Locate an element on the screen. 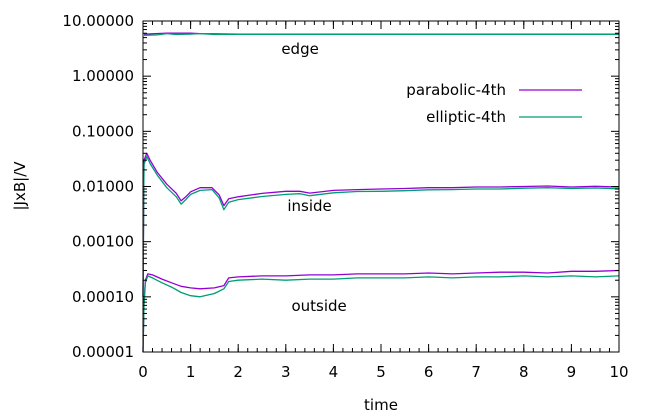 This screenshot has width=654, height=417. series-line-elliptic-edge is located at coordinates (381, 34).